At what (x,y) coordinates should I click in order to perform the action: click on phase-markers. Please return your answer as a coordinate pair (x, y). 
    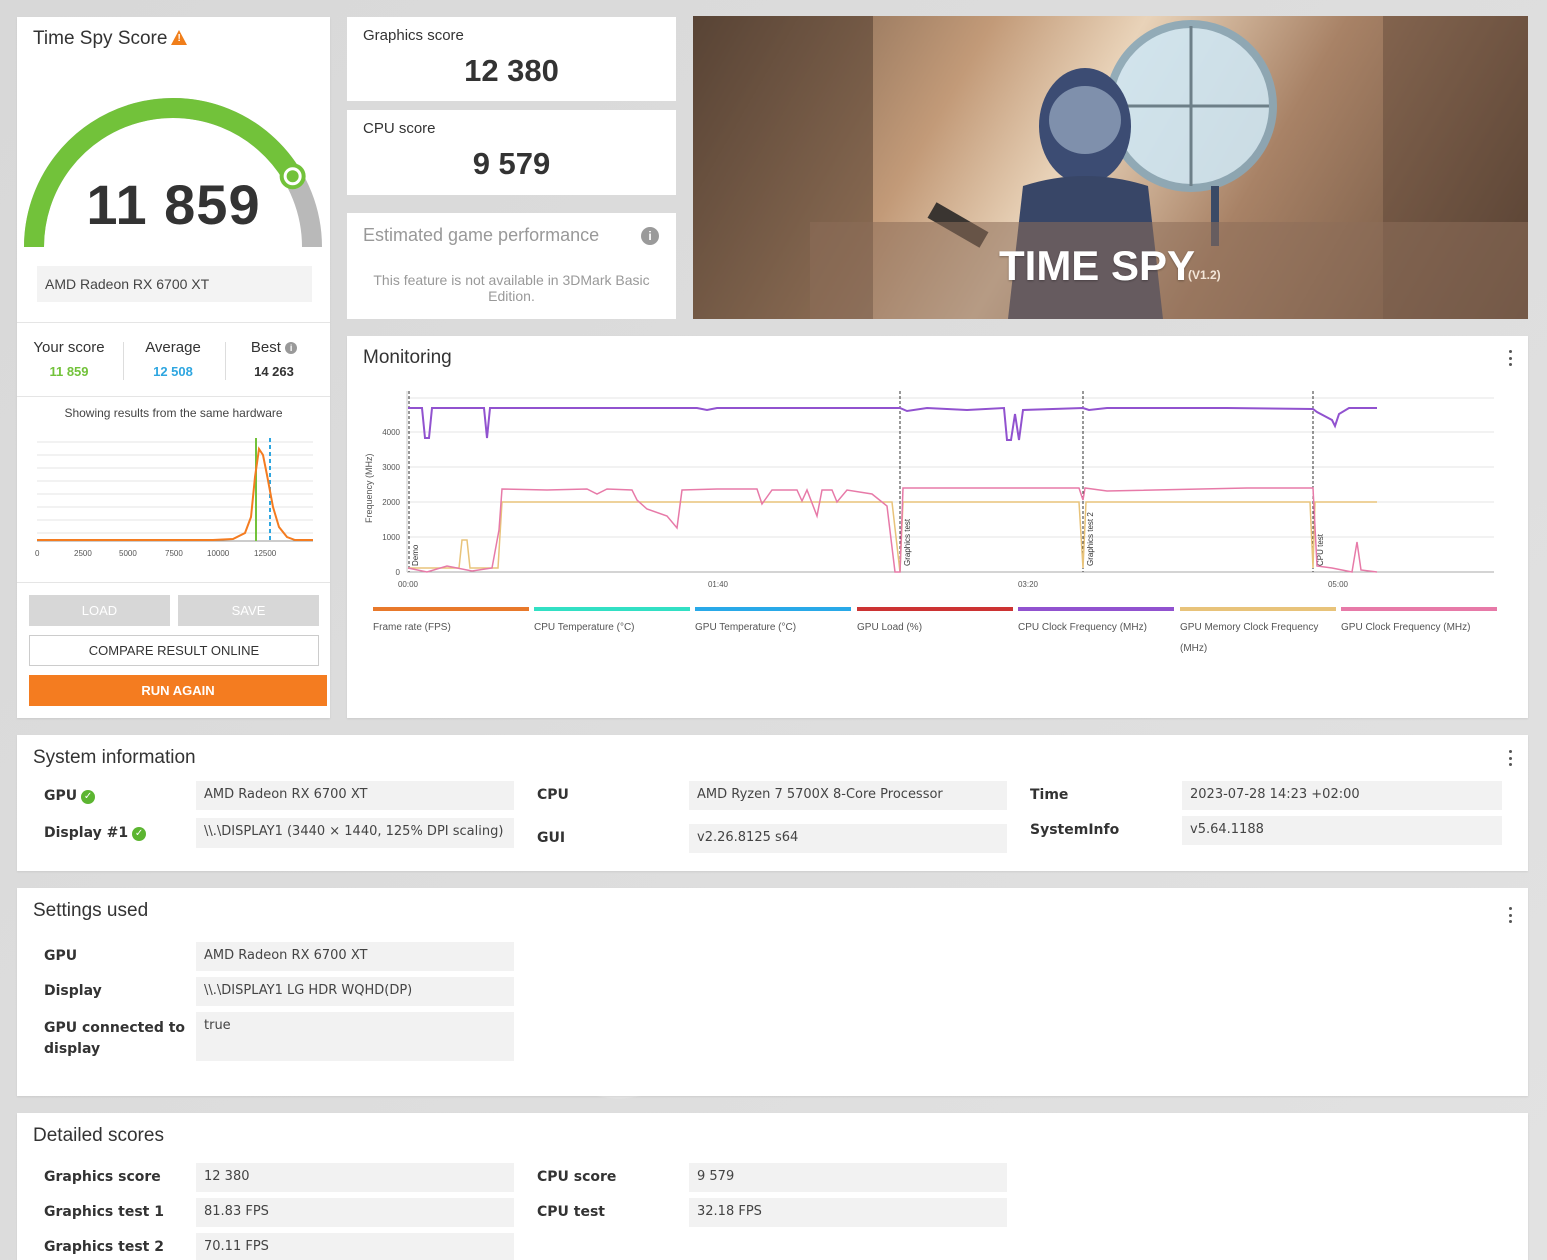
    Looking at the image, I should click on (861, 481).